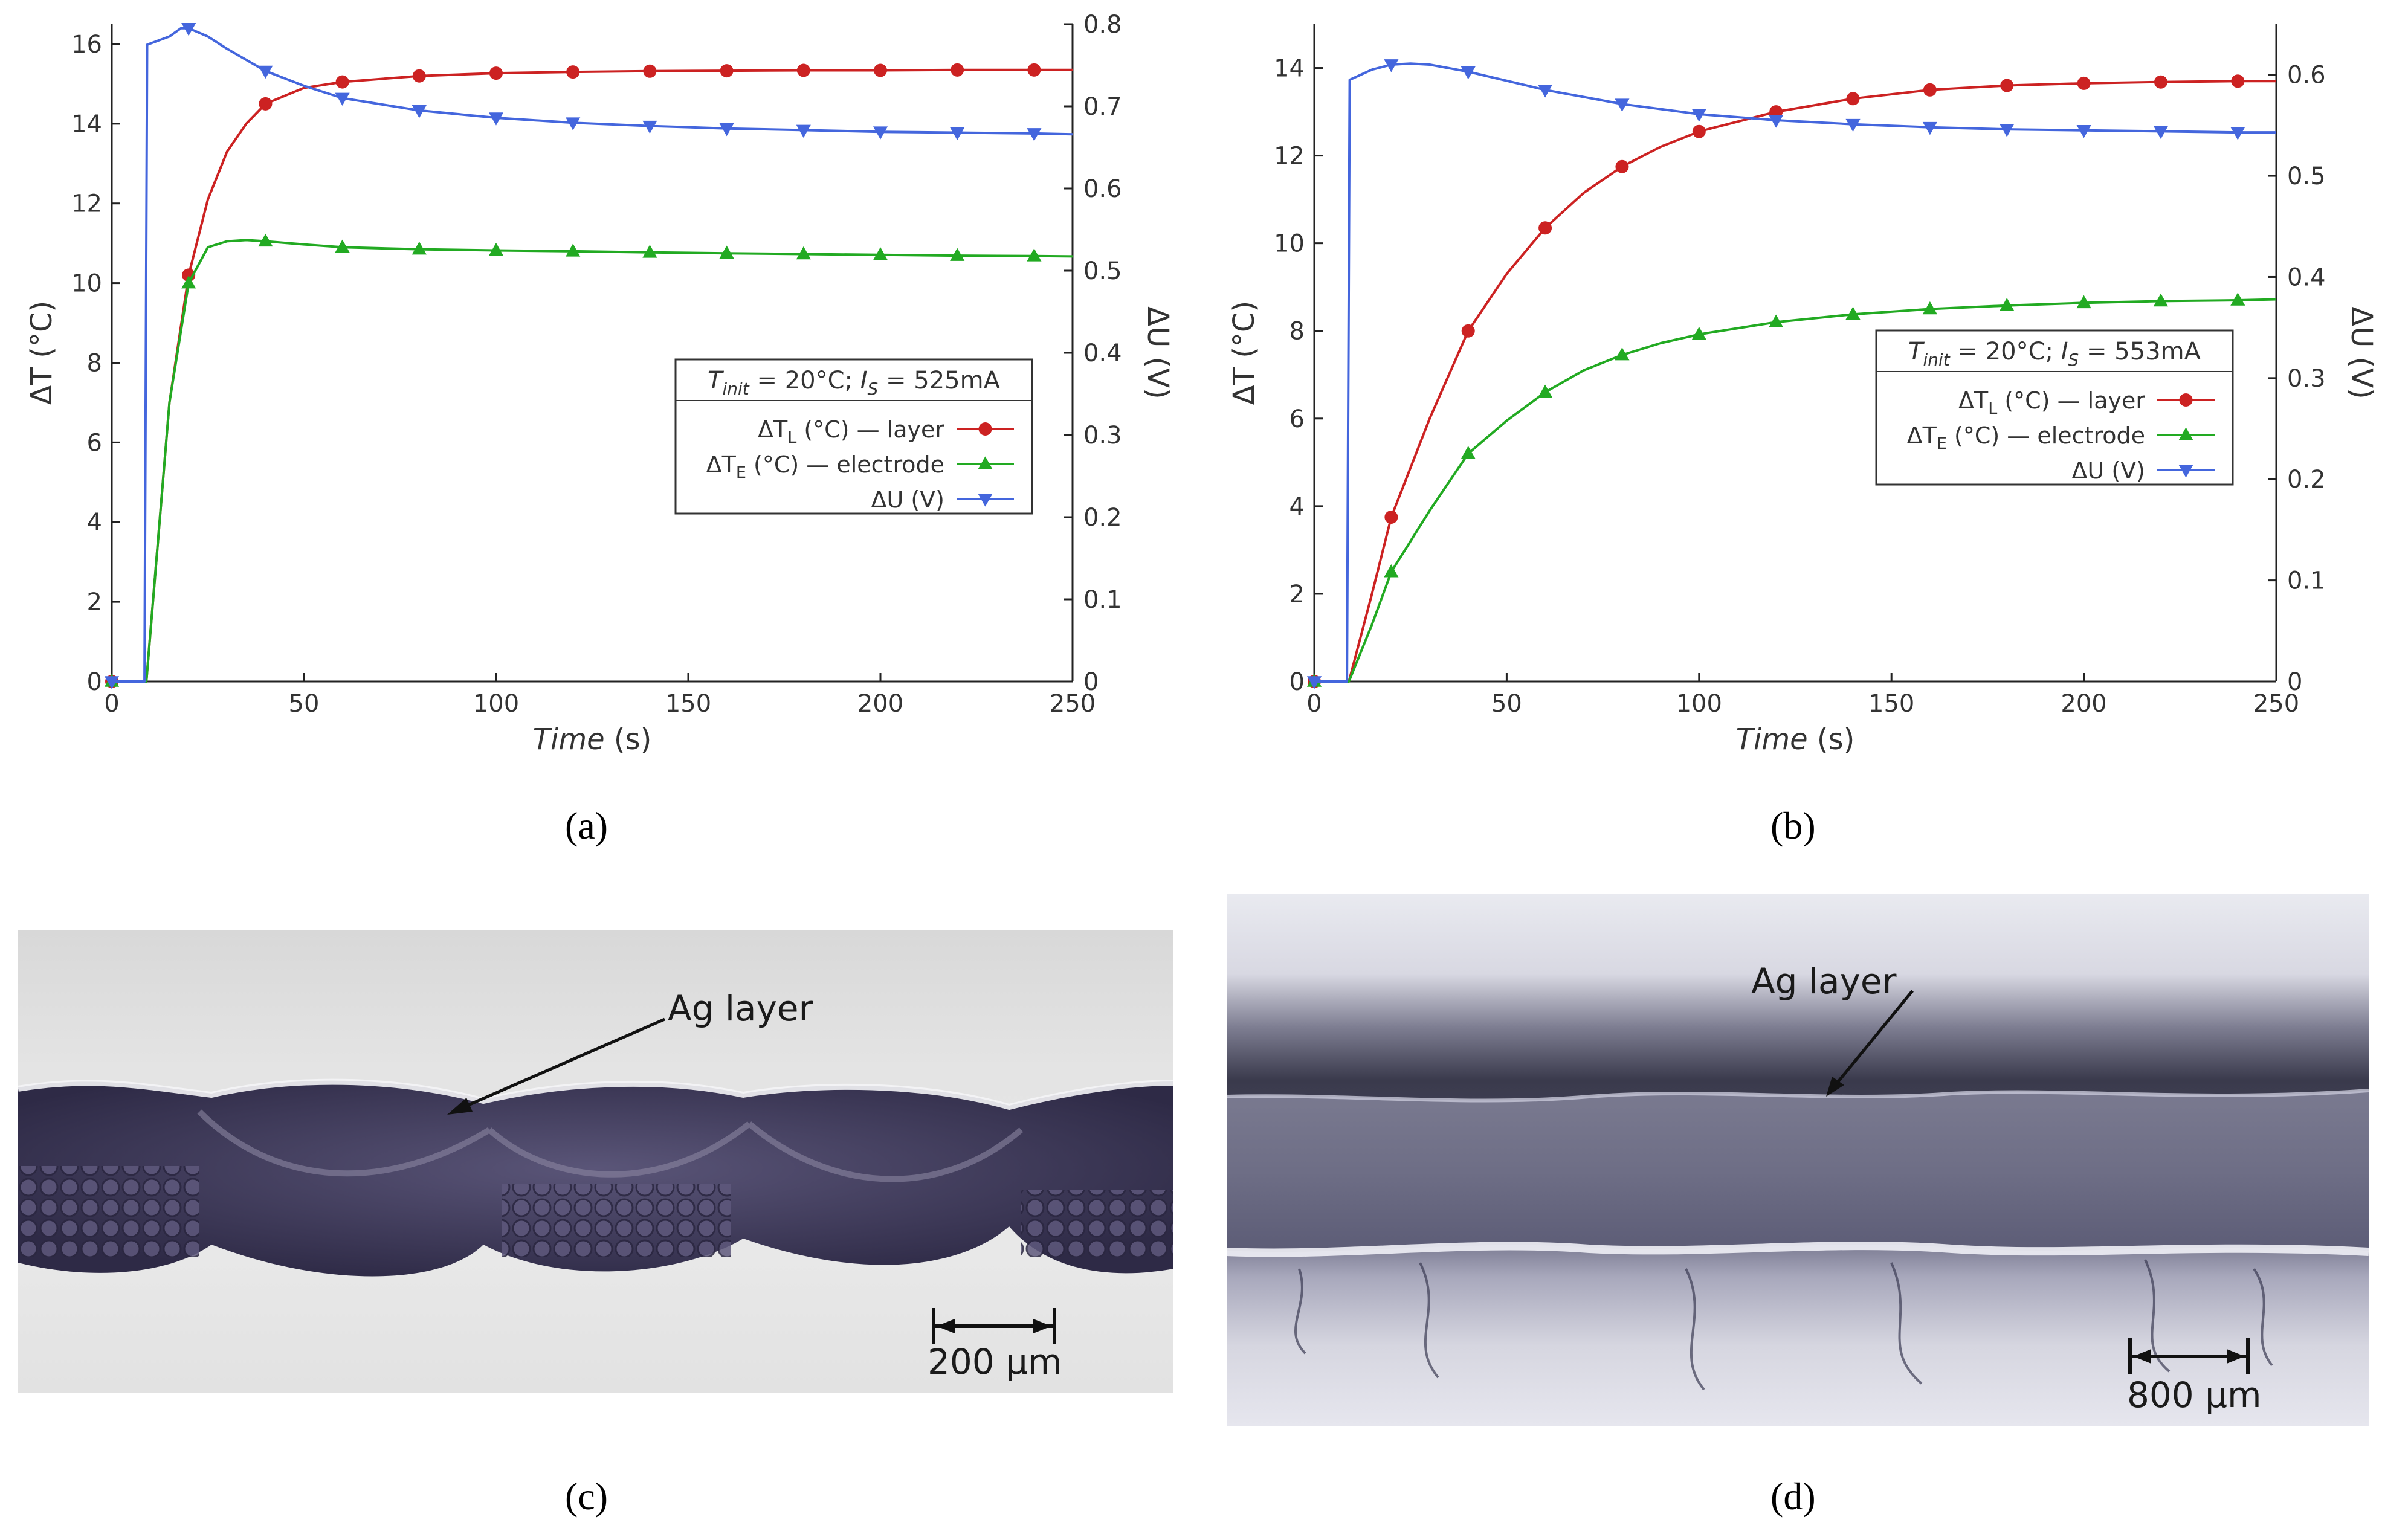  I want to click on micrograph-c: Ag layer 200 μm, so click(595, 1161).